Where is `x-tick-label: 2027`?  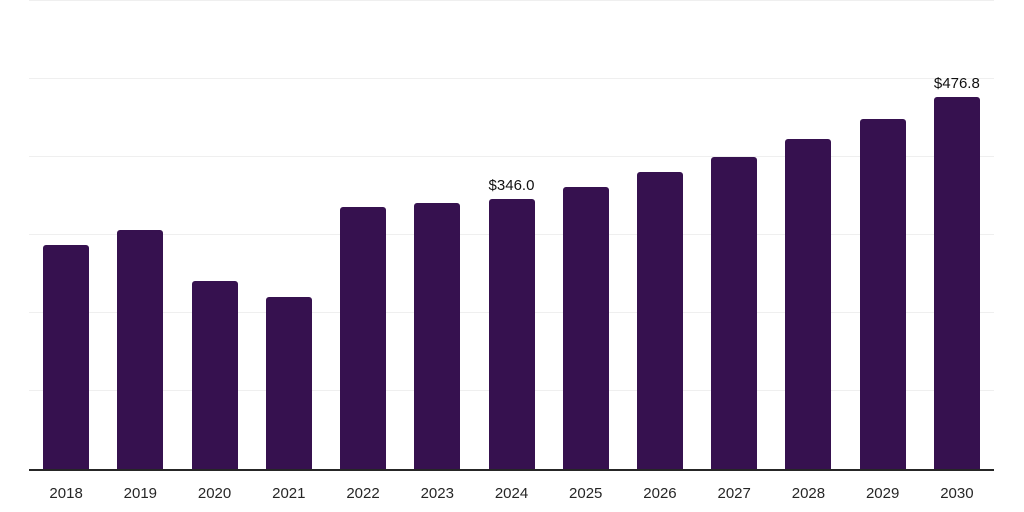 x-tick-label: 2027 is located at coordinates (734, 493).